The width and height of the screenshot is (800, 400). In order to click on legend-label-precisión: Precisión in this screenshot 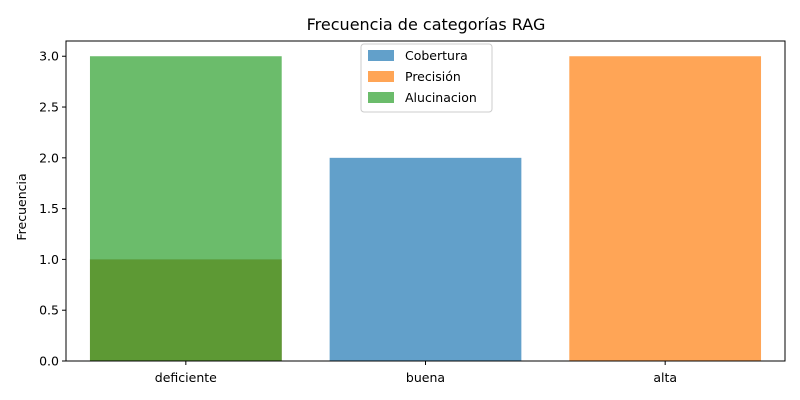, I will do `click(433, 76)`.